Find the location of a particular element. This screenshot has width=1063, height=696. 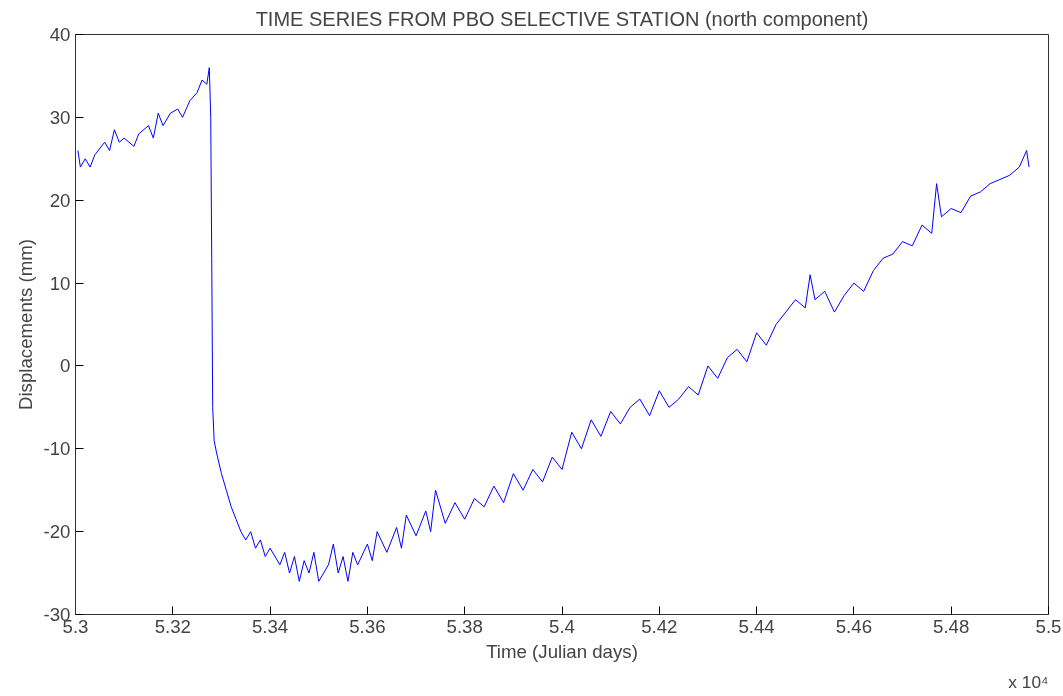

y-tick-label: 0 is located at coordinates (65, 366).